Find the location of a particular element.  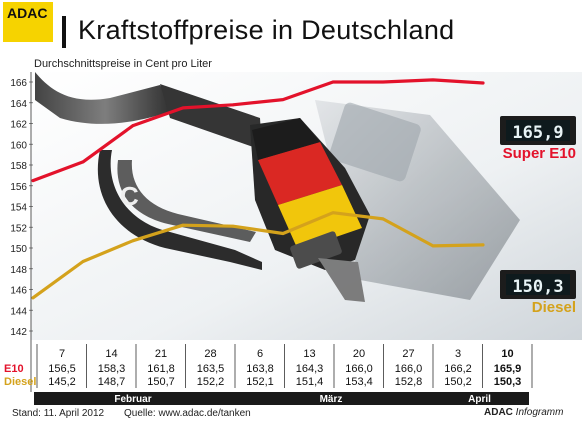

footer-stand: Stand: 11. April 2012 is located at coordinates (58, 413).